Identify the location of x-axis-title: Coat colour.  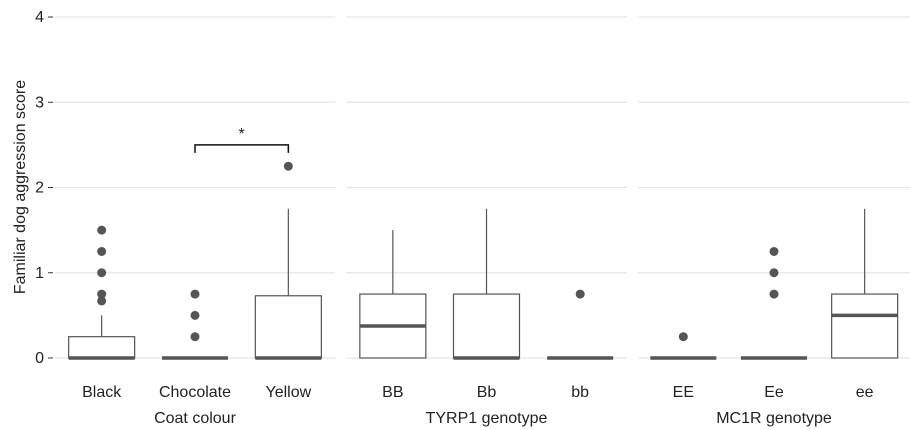
(195, 418).